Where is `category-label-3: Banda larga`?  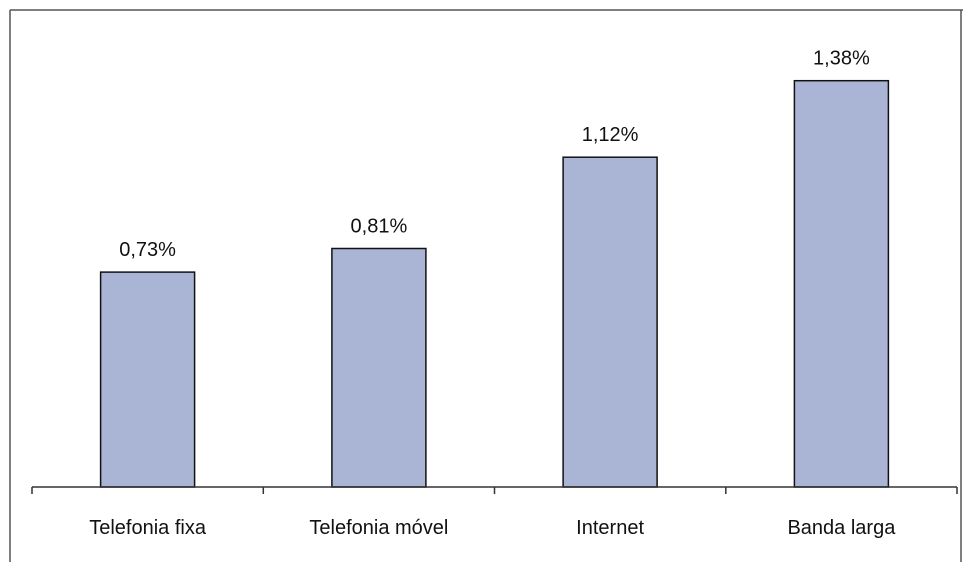 category-label-3: Banda larga is located at coordinates (841, 528).